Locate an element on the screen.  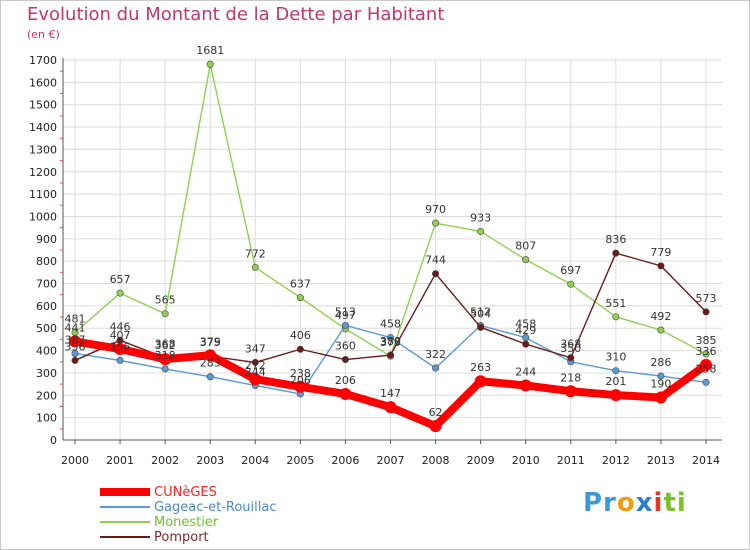
y-tick-label: 200 is located at coordinates (46, 395).